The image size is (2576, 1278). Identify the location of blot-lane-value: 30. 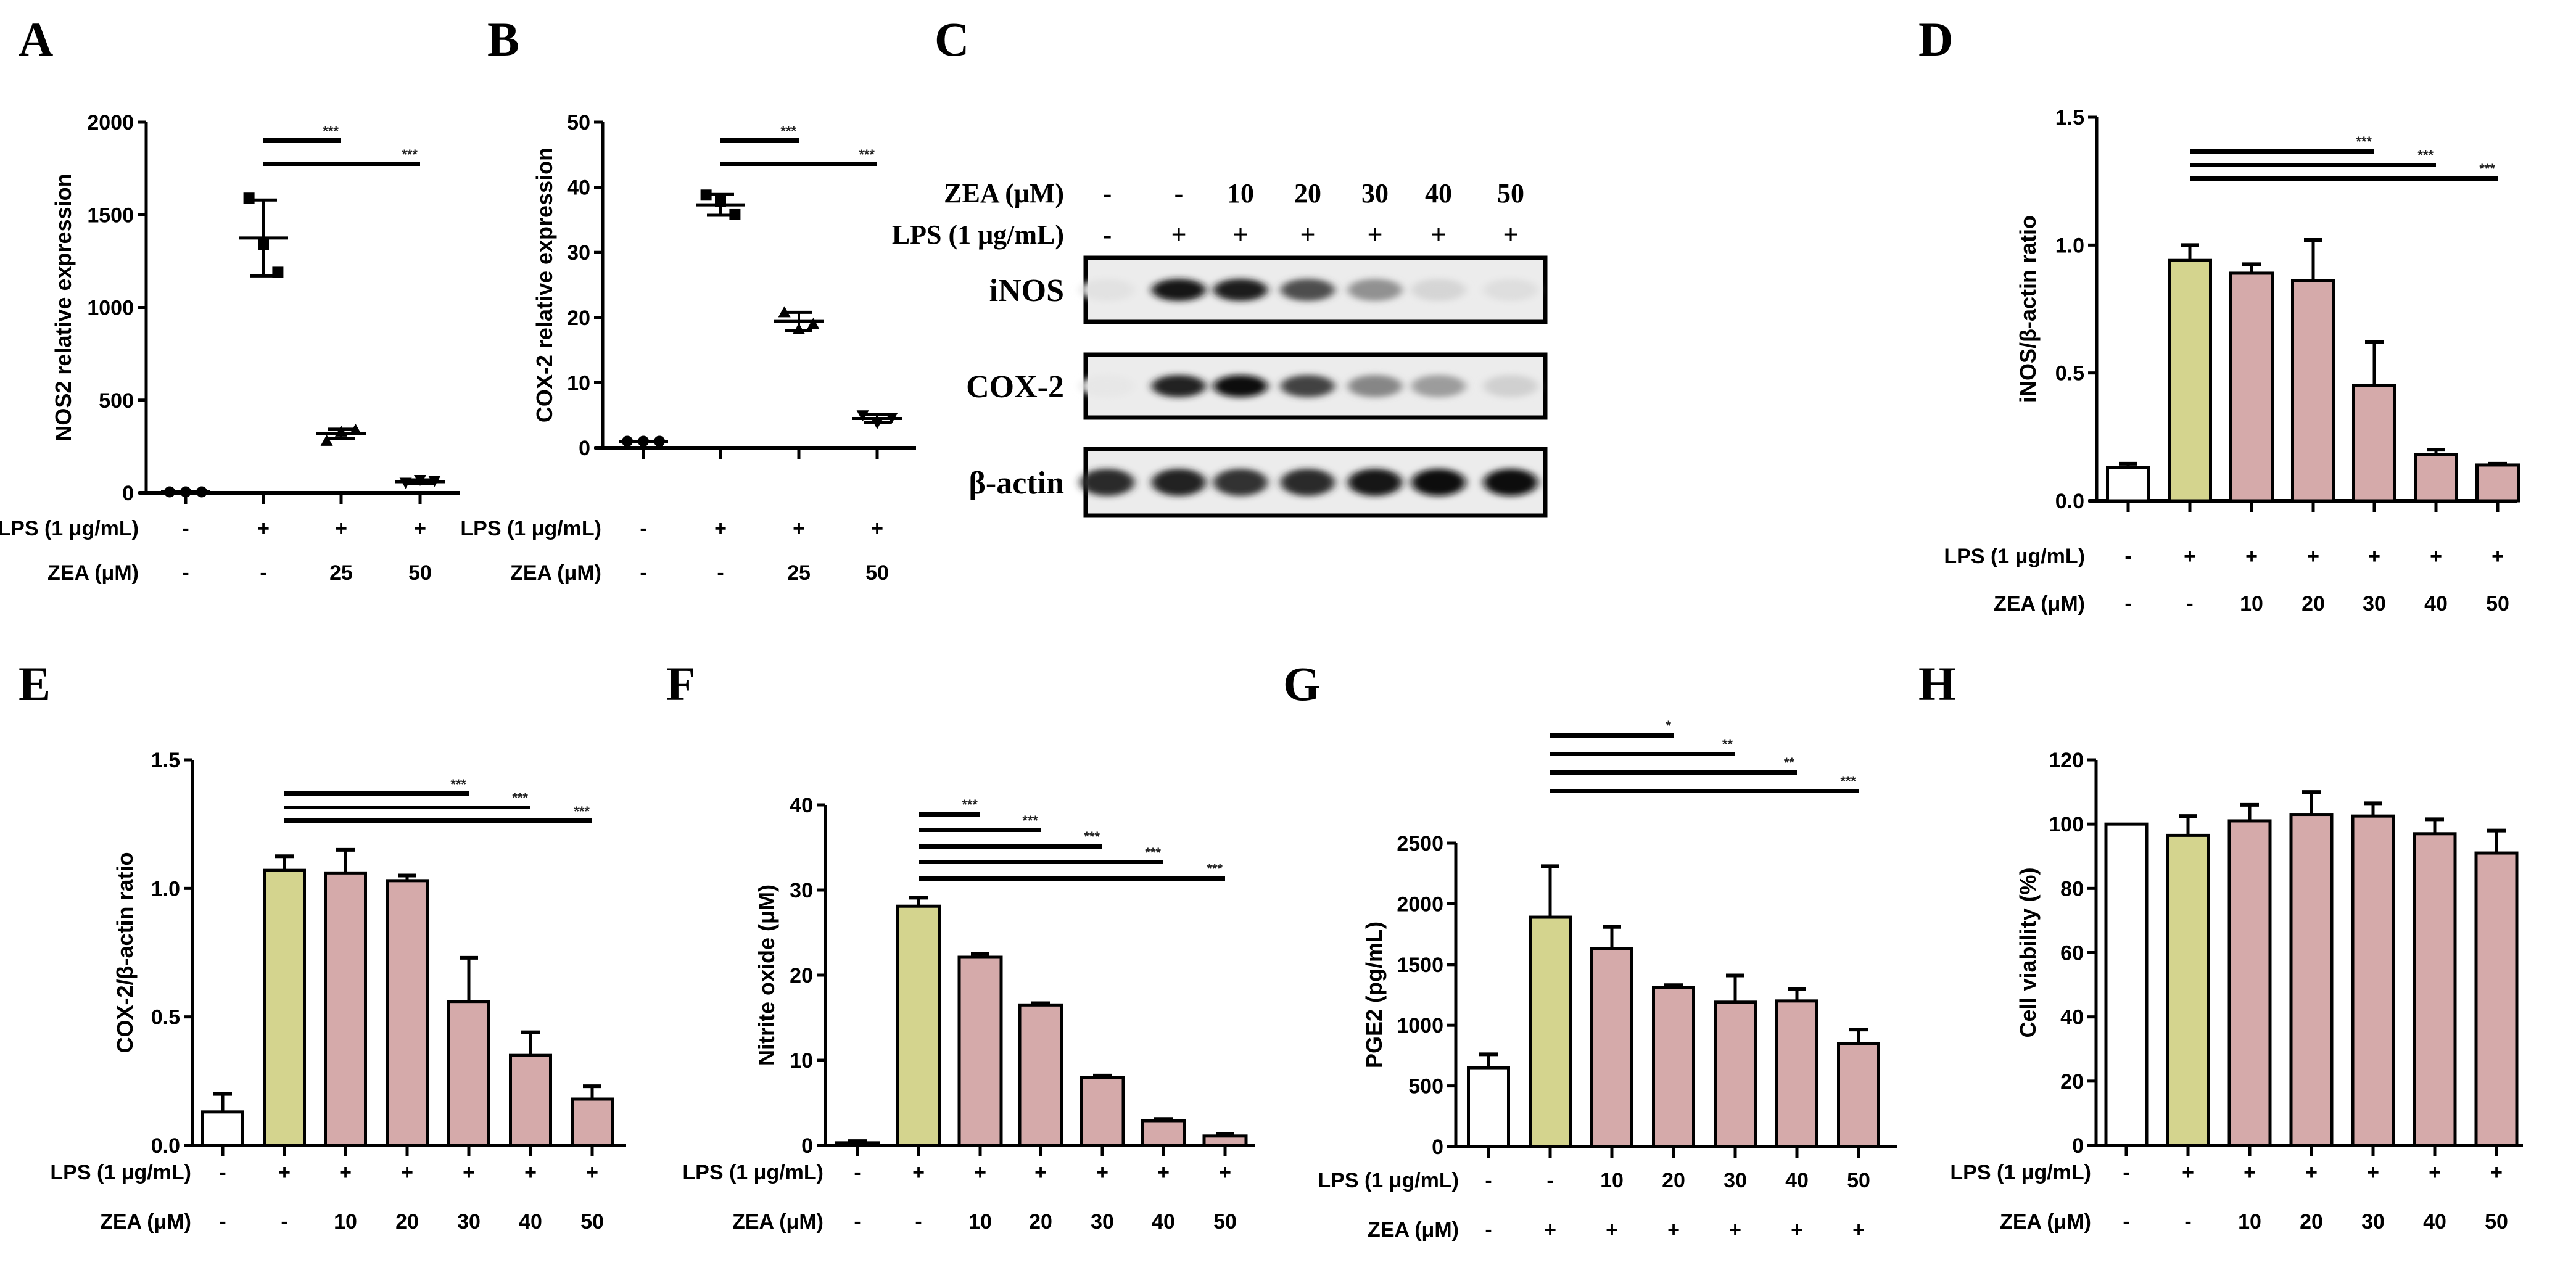
(1375, 193).